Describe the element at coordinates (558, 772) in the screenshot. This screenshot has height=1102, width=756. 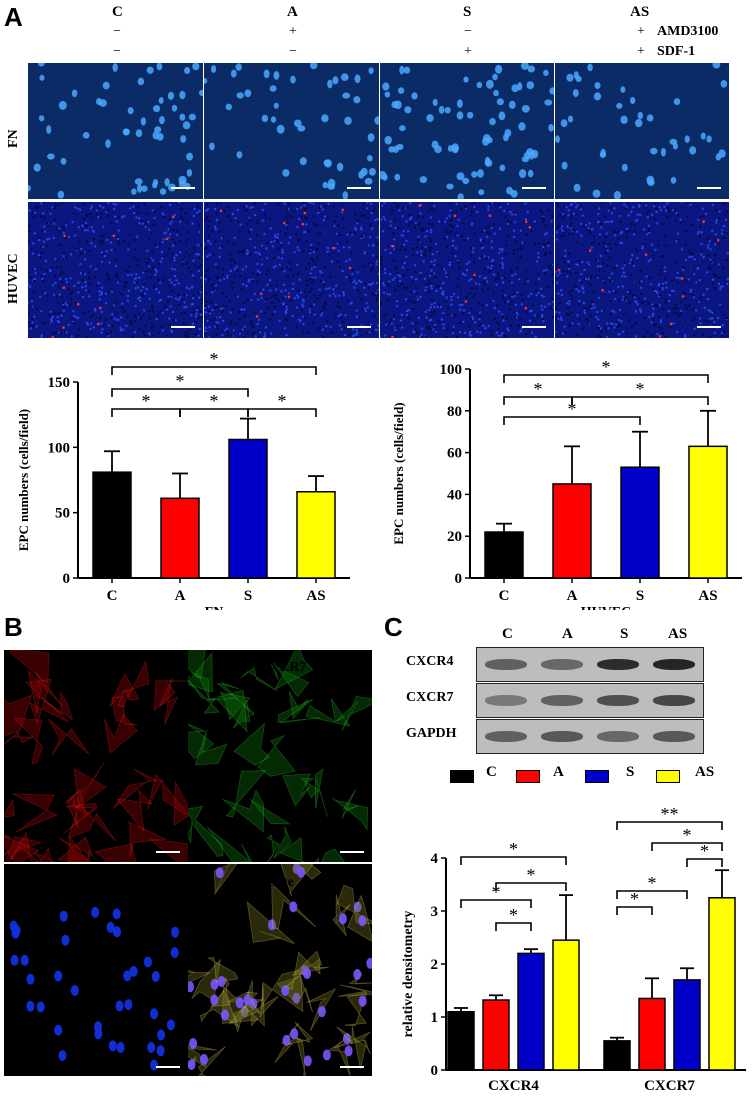
I see `legend-label-a: A` at that location.